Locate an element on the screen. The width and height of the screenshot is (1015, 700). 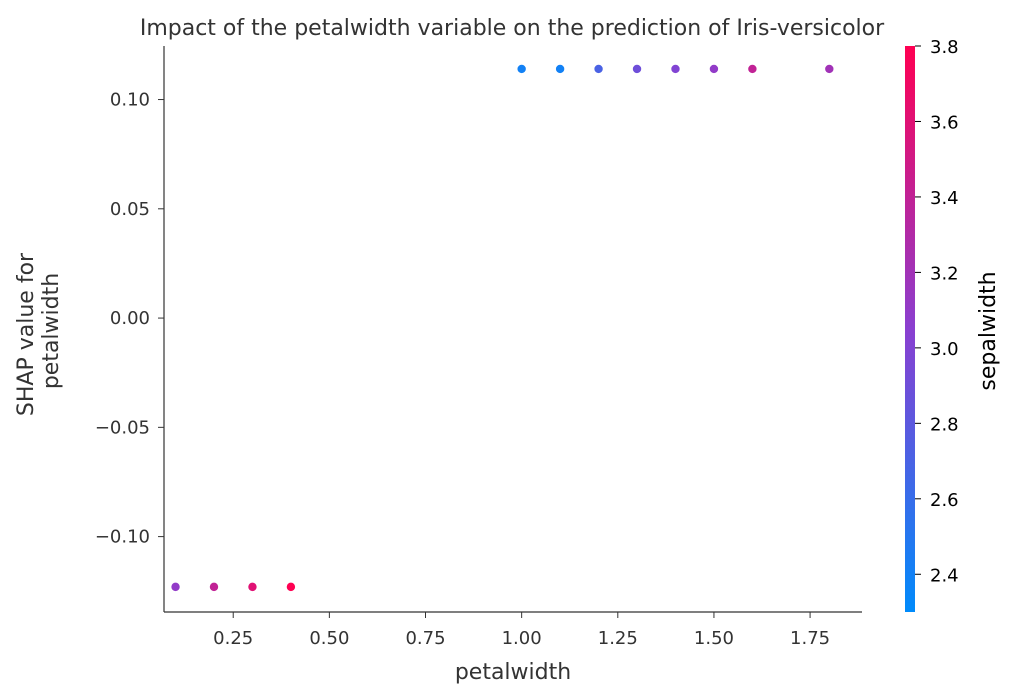
colorbar-tick-label: 3.6 is located at coordinates (944, 122).